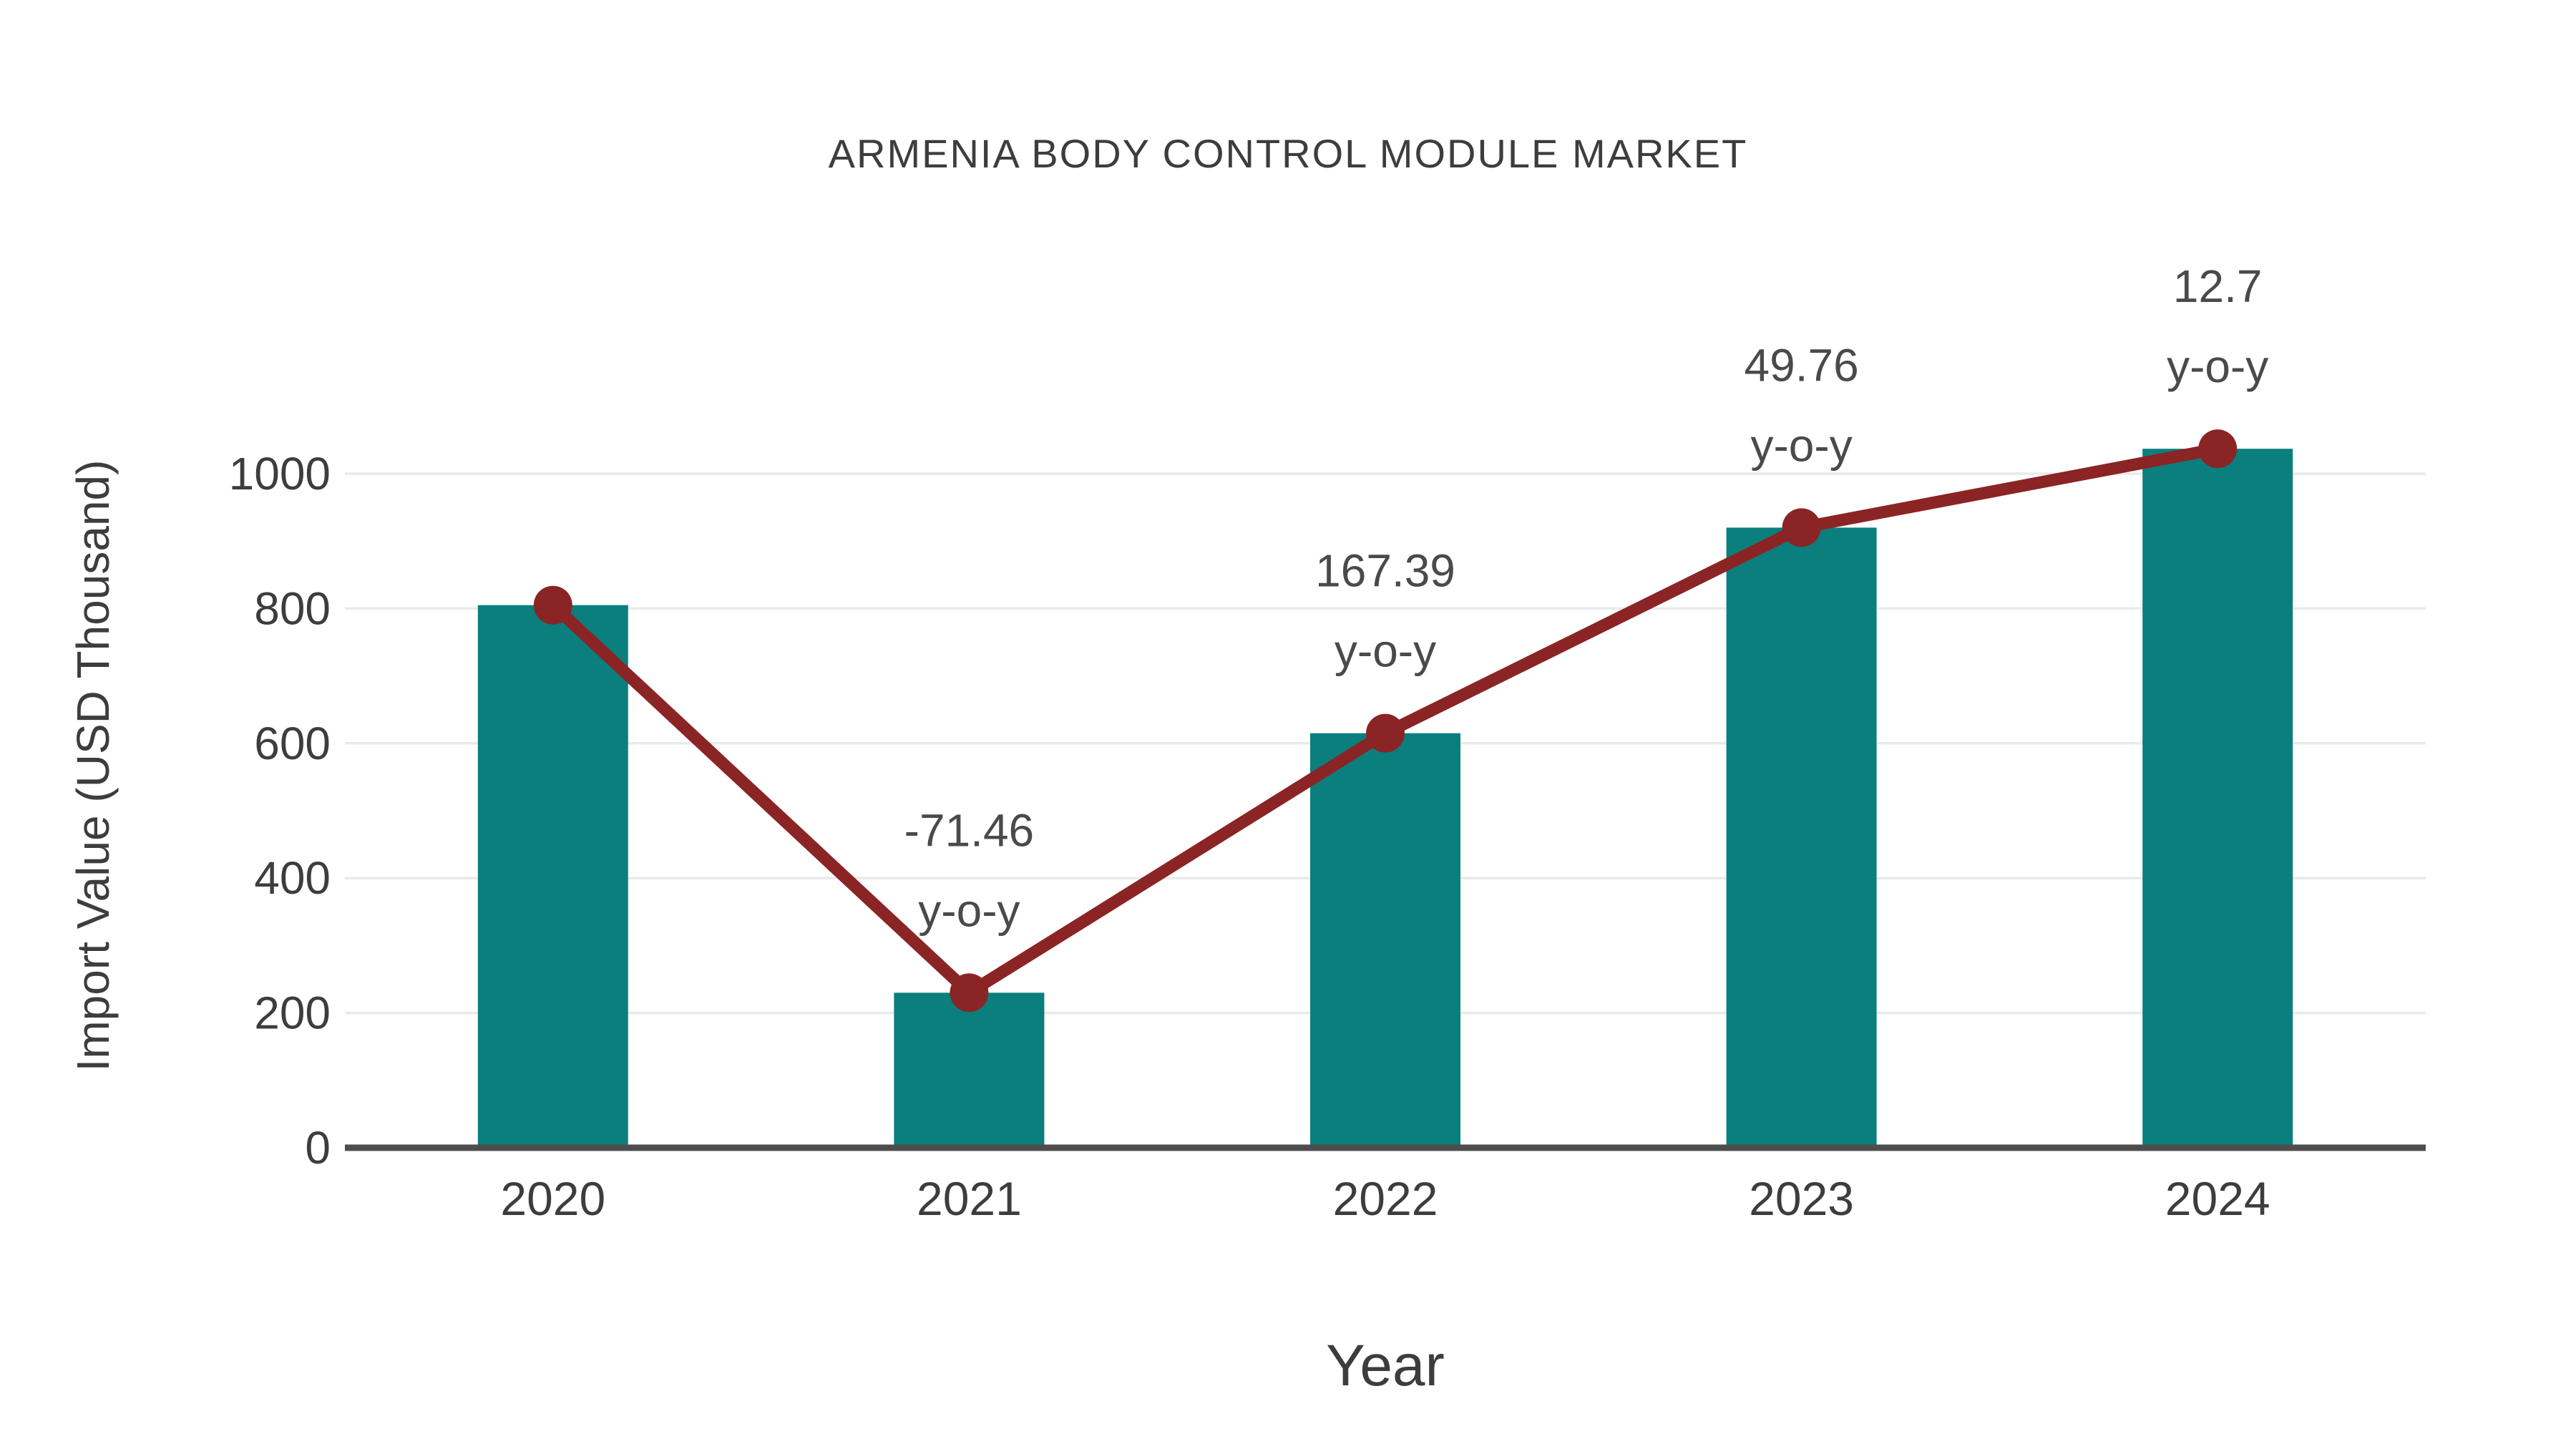  I want to click on y-tick-label-600: 600, so click(292, 743).